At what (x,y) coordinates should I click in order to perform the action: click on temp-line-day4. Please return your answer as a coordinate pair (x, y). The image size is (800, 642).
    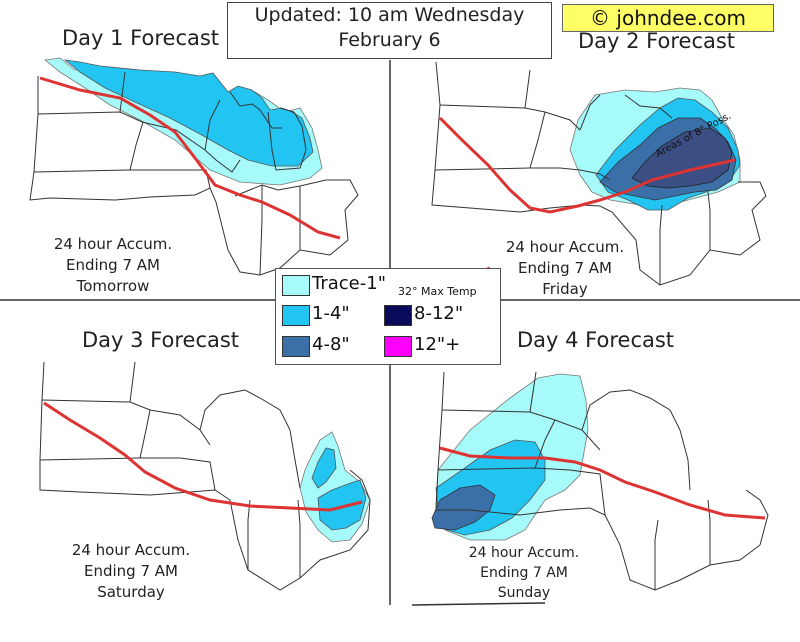
    Looking at the image, I should click on (602, 483).